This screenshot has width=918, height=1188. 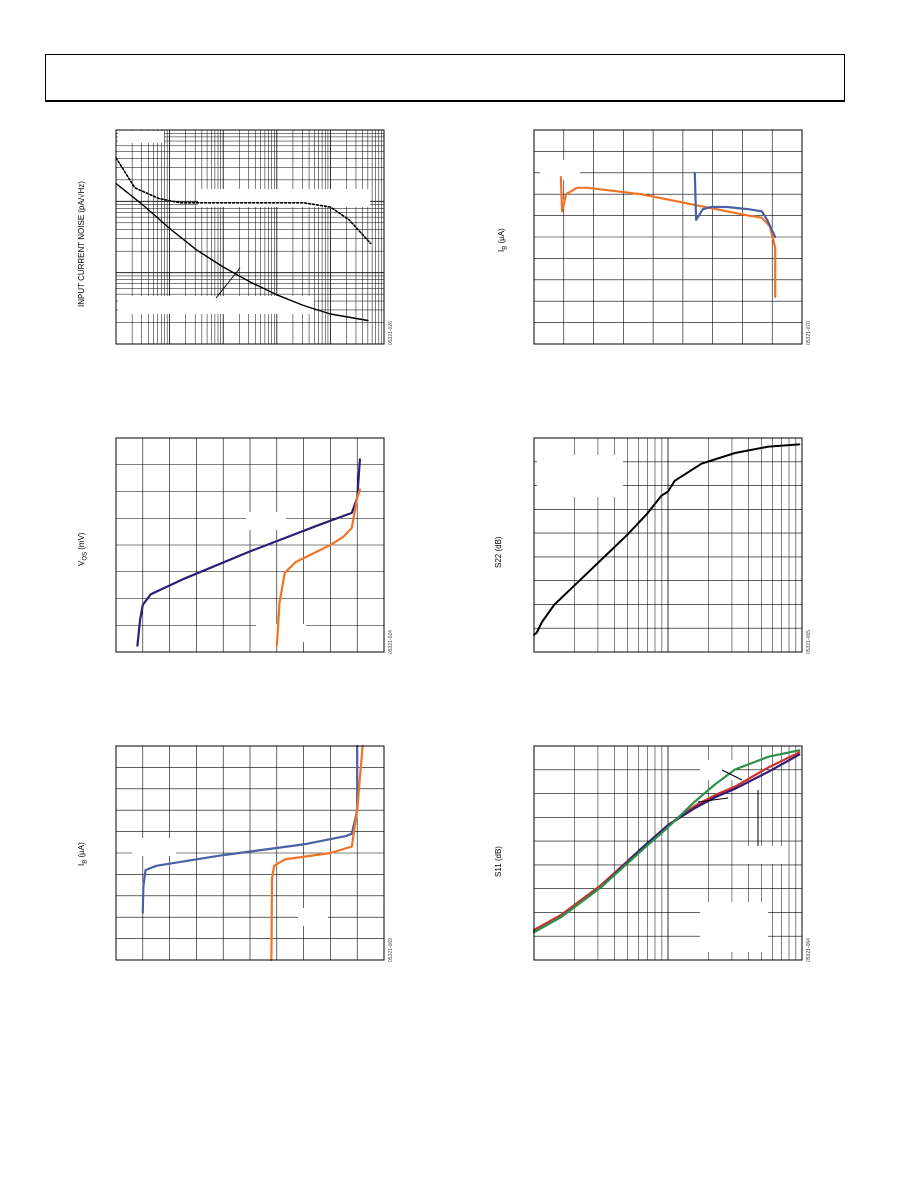 I want to click on chart-p1, so click(x=250, y=237).